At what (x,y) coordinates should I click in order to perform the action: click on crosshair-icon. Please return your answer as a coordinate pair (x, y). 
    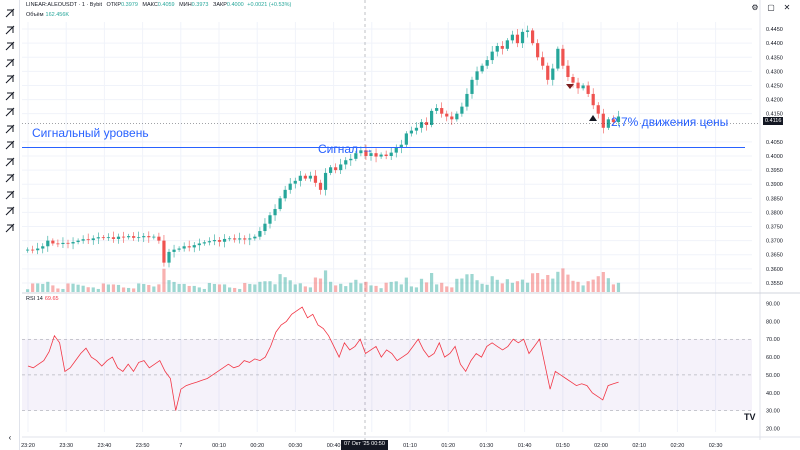
    Looking at the image, I should click on (10, 13).